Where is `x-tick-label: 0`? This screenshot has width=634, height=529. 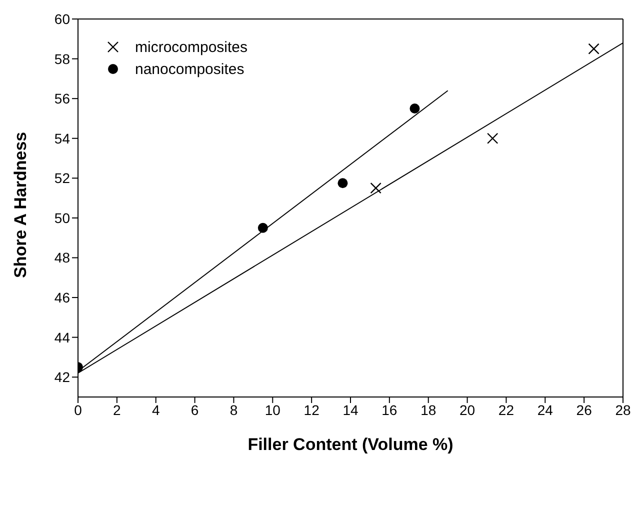 x-tick-label: 0 is located at coordinates (78, 410).